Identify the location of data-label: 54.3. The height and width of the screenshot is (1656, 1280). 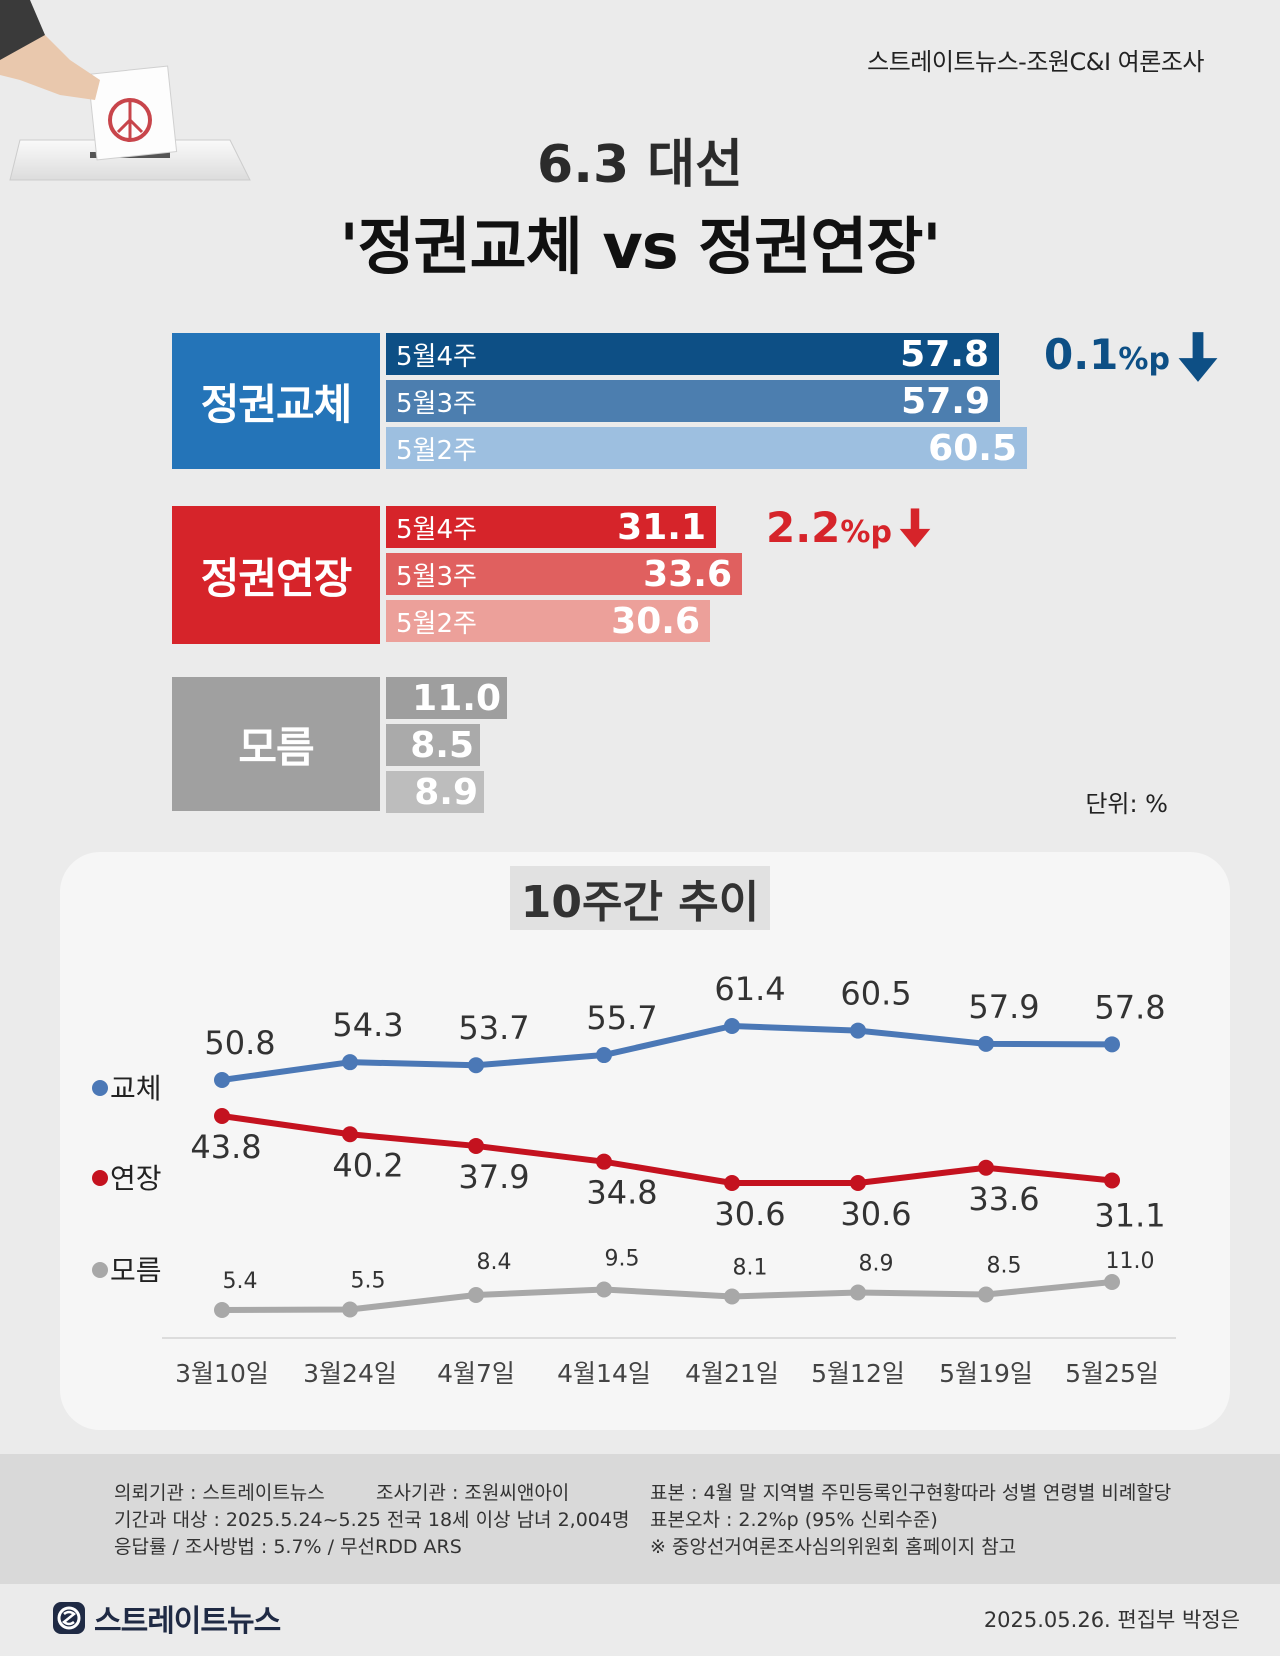
(367, 1025).